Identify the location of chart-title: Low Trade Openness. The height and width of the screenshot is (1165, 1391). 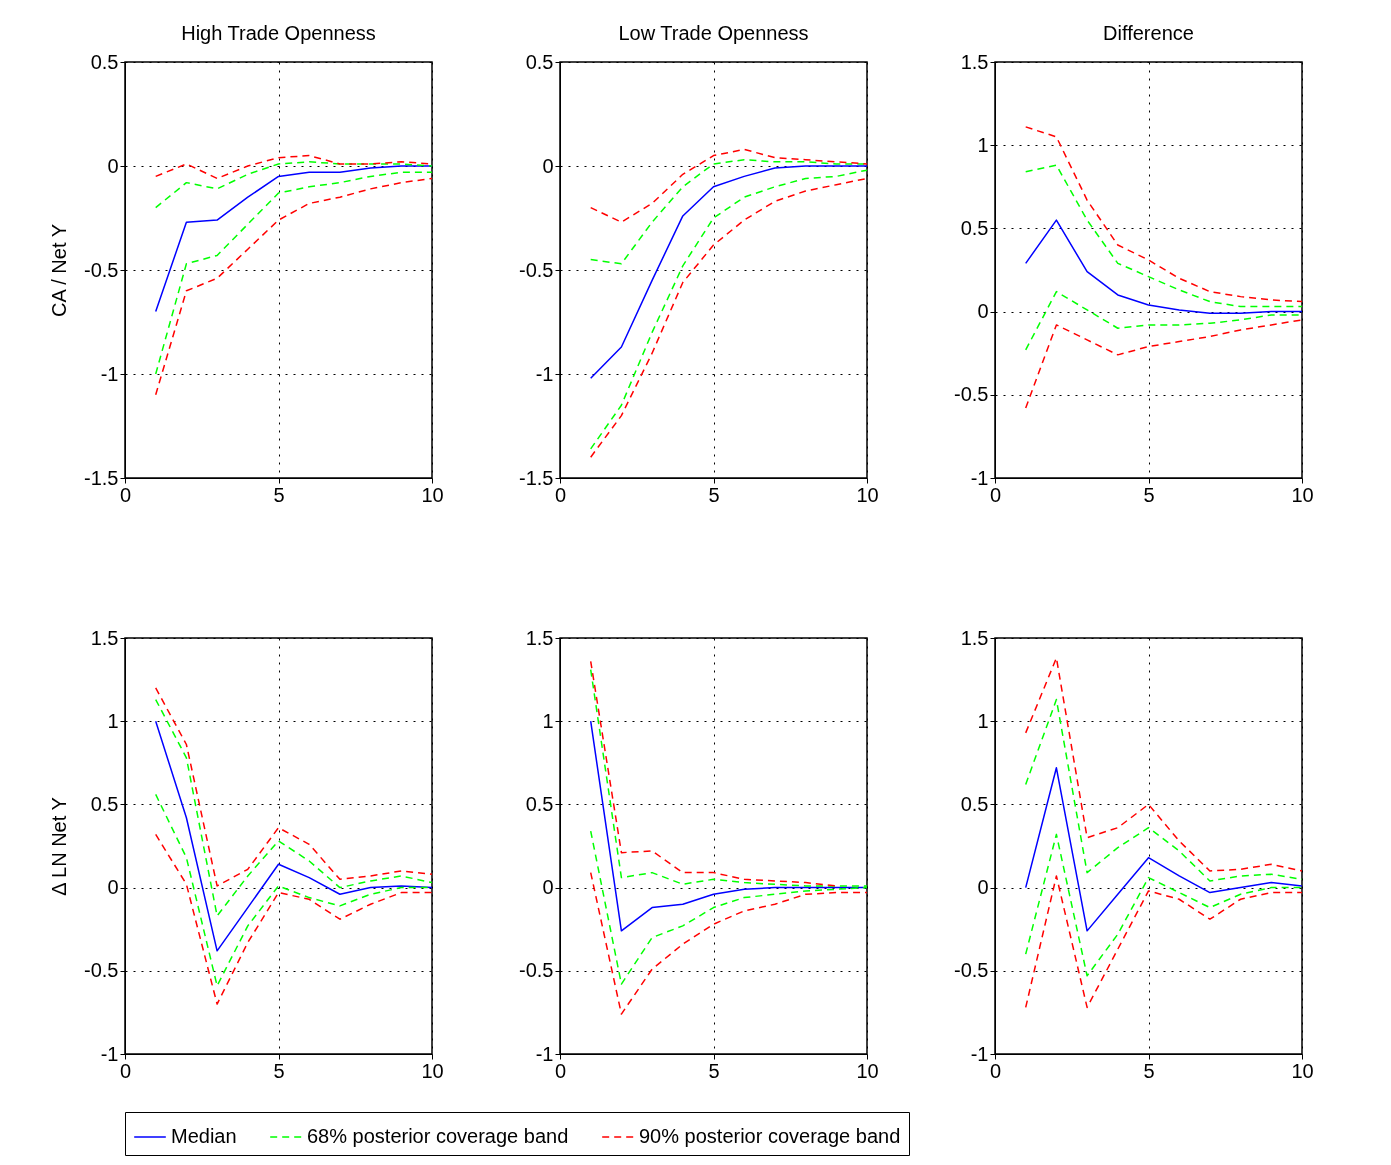
(713, 33).